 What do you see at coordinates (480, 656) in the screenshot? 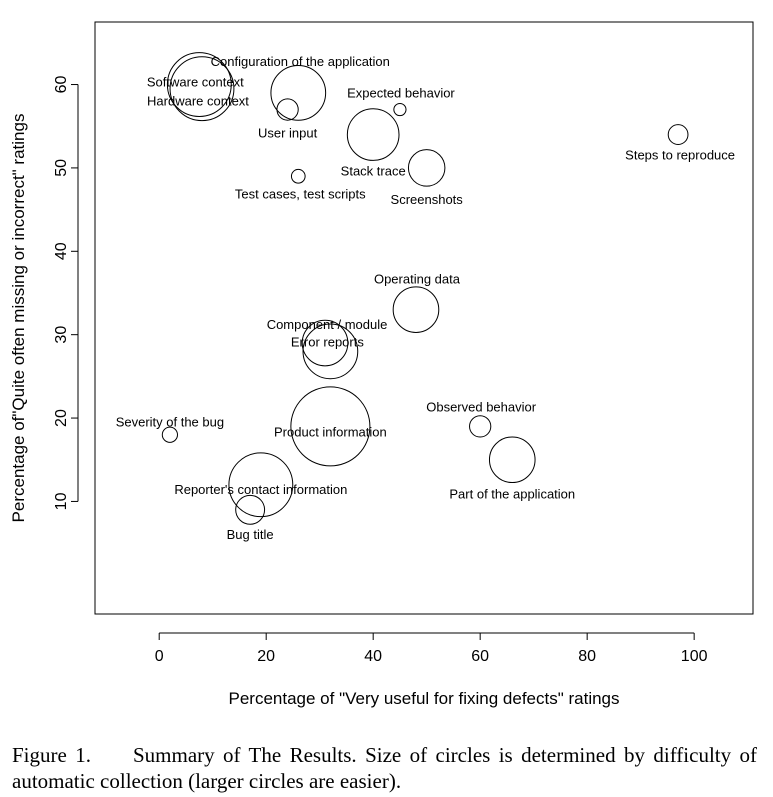
I see `x-tick-label: 60` at bounding box center [480, 656].